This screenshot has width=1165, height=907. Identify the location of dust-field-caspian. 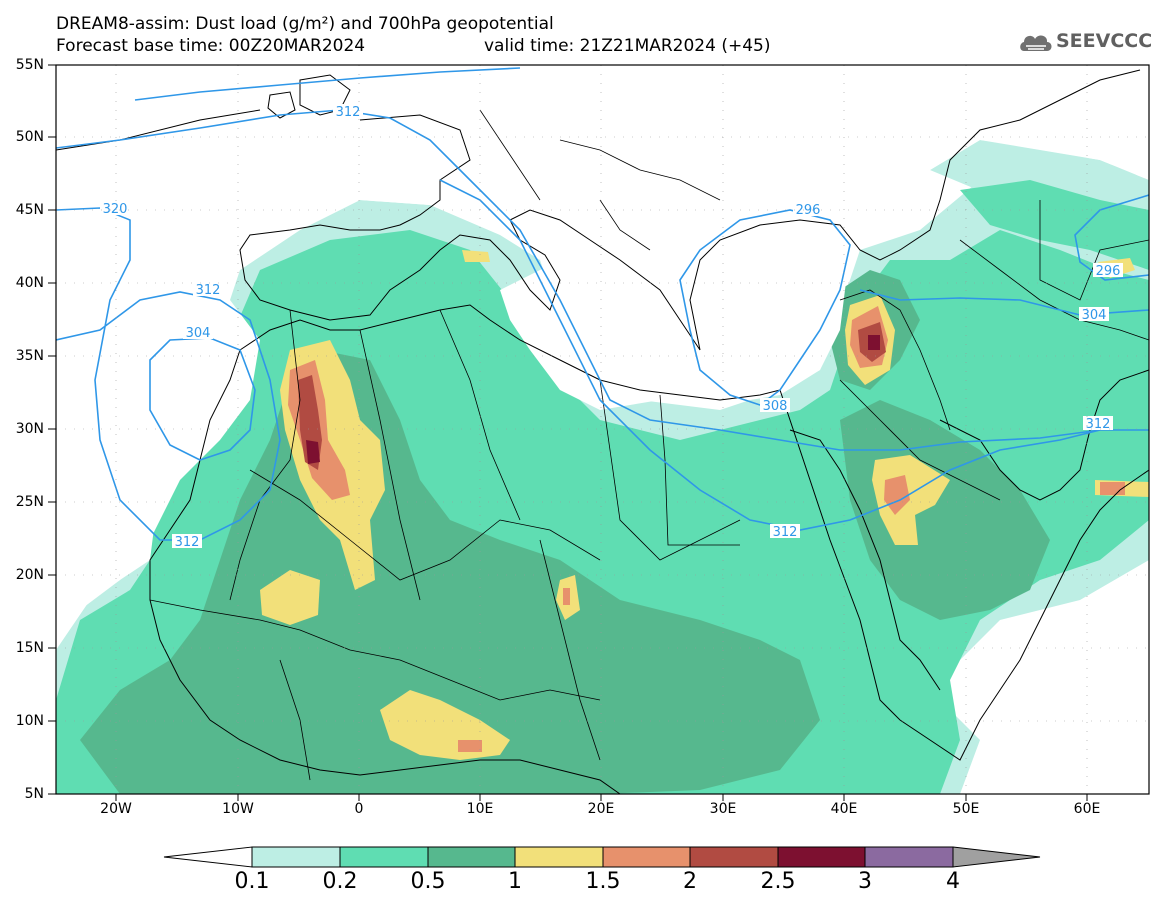
(1054, 225).